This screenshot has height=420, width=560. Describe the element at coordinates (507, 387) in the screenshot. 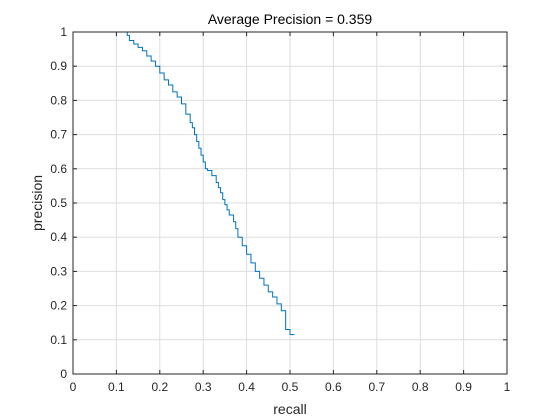

I see `x-tick-label: 1` at that location.